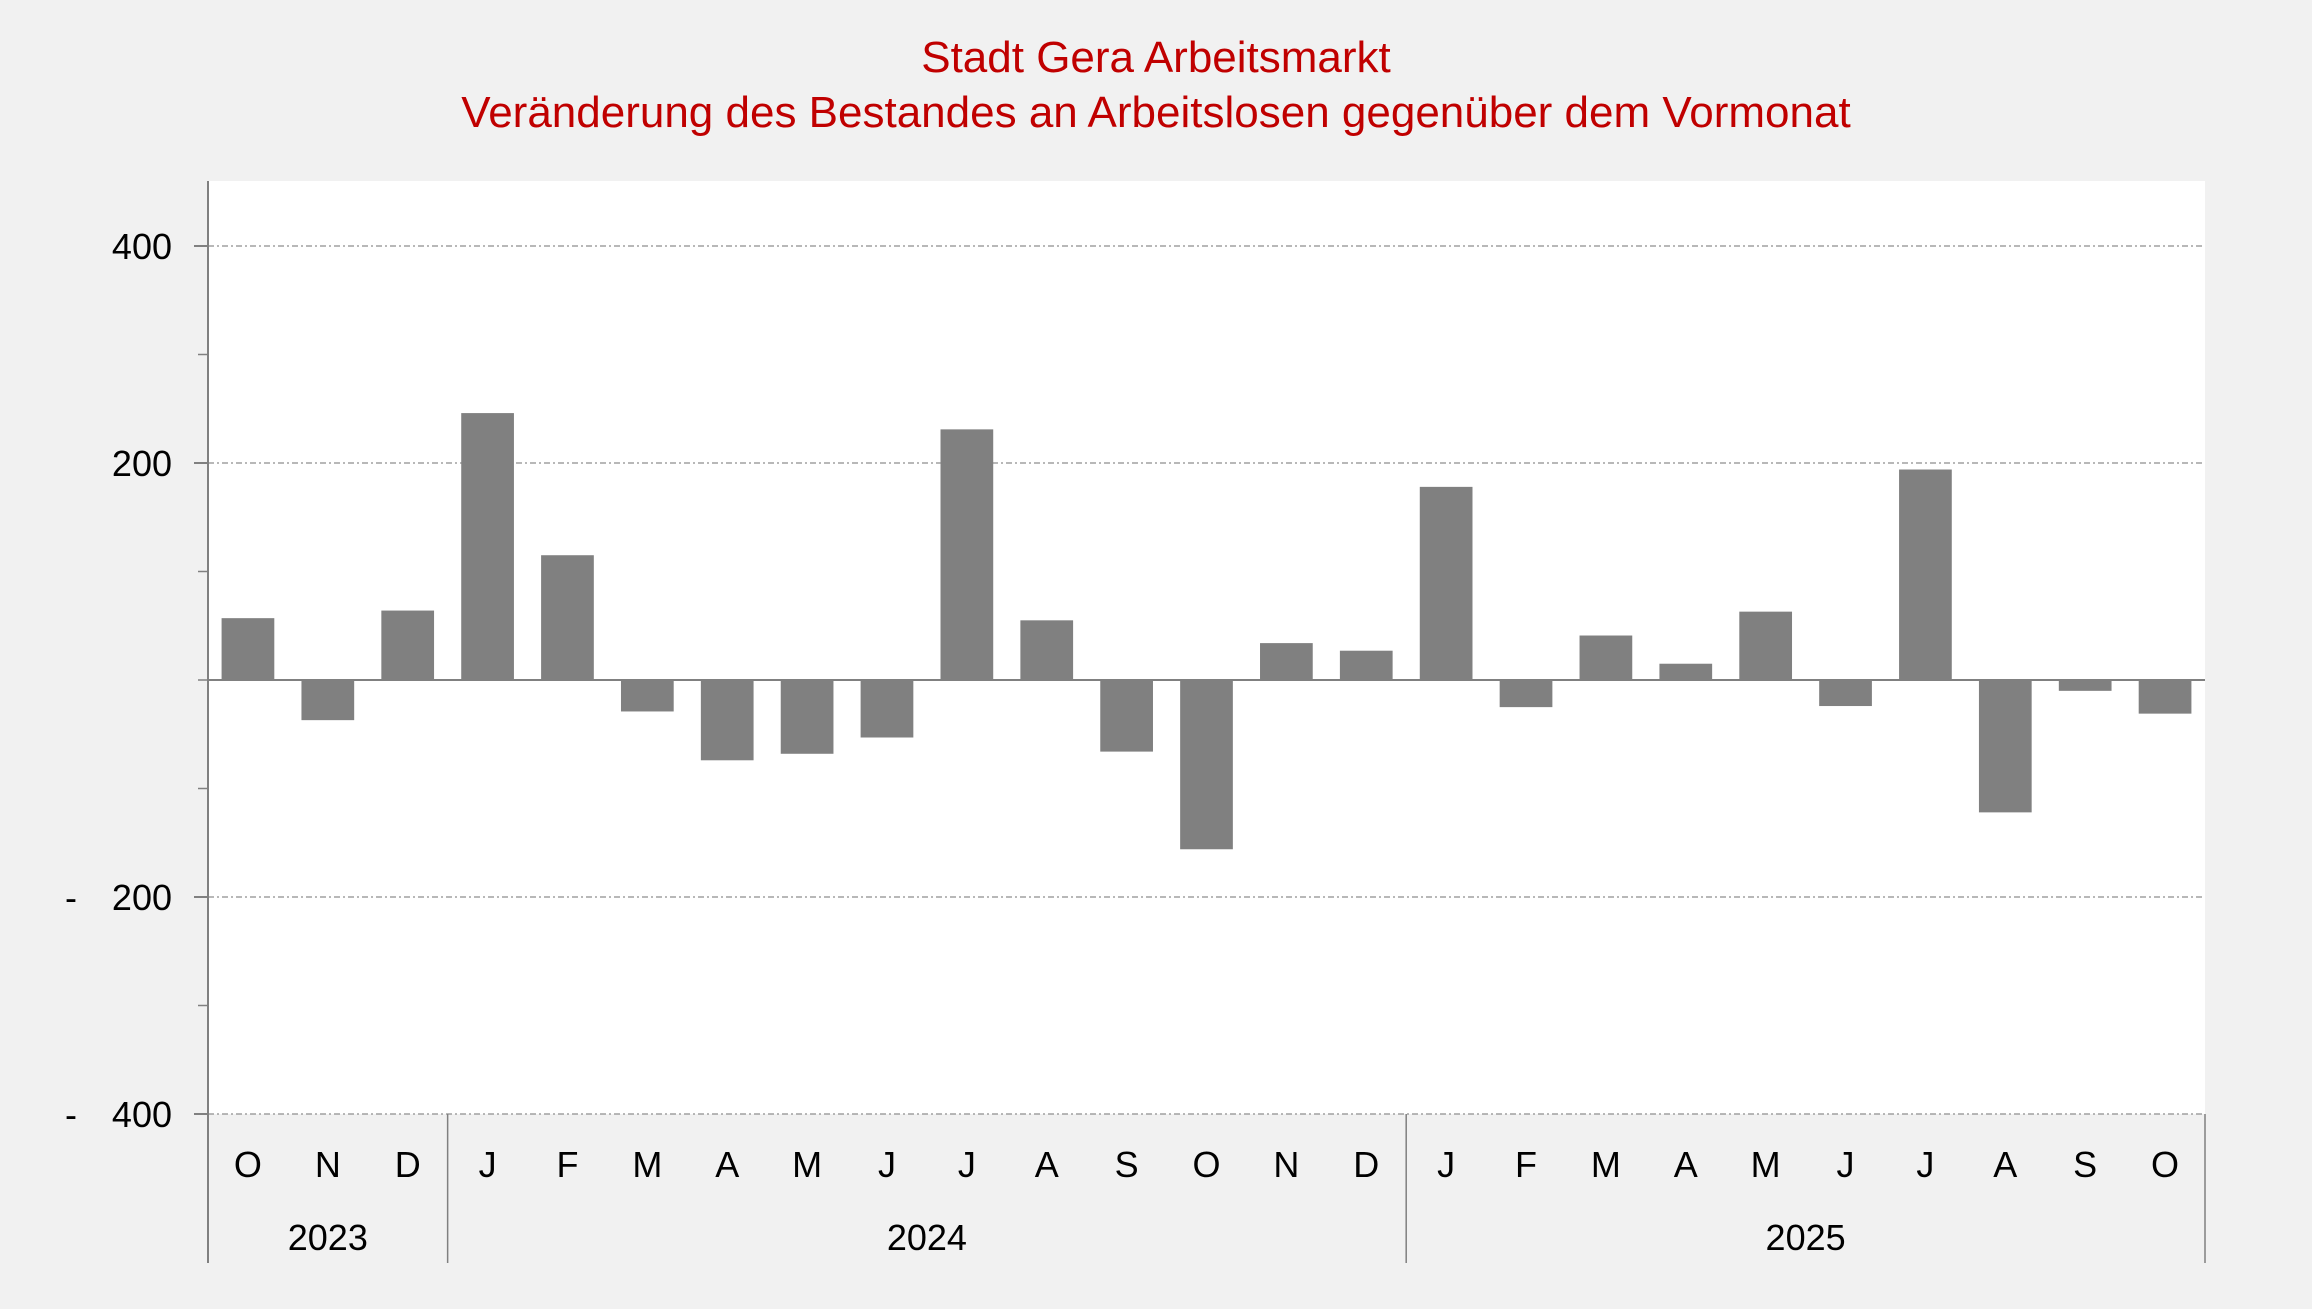 The height and width of the screenshot is (1309, 2312). I want to click on x-year-label: 2025, so click(1806, 1237).